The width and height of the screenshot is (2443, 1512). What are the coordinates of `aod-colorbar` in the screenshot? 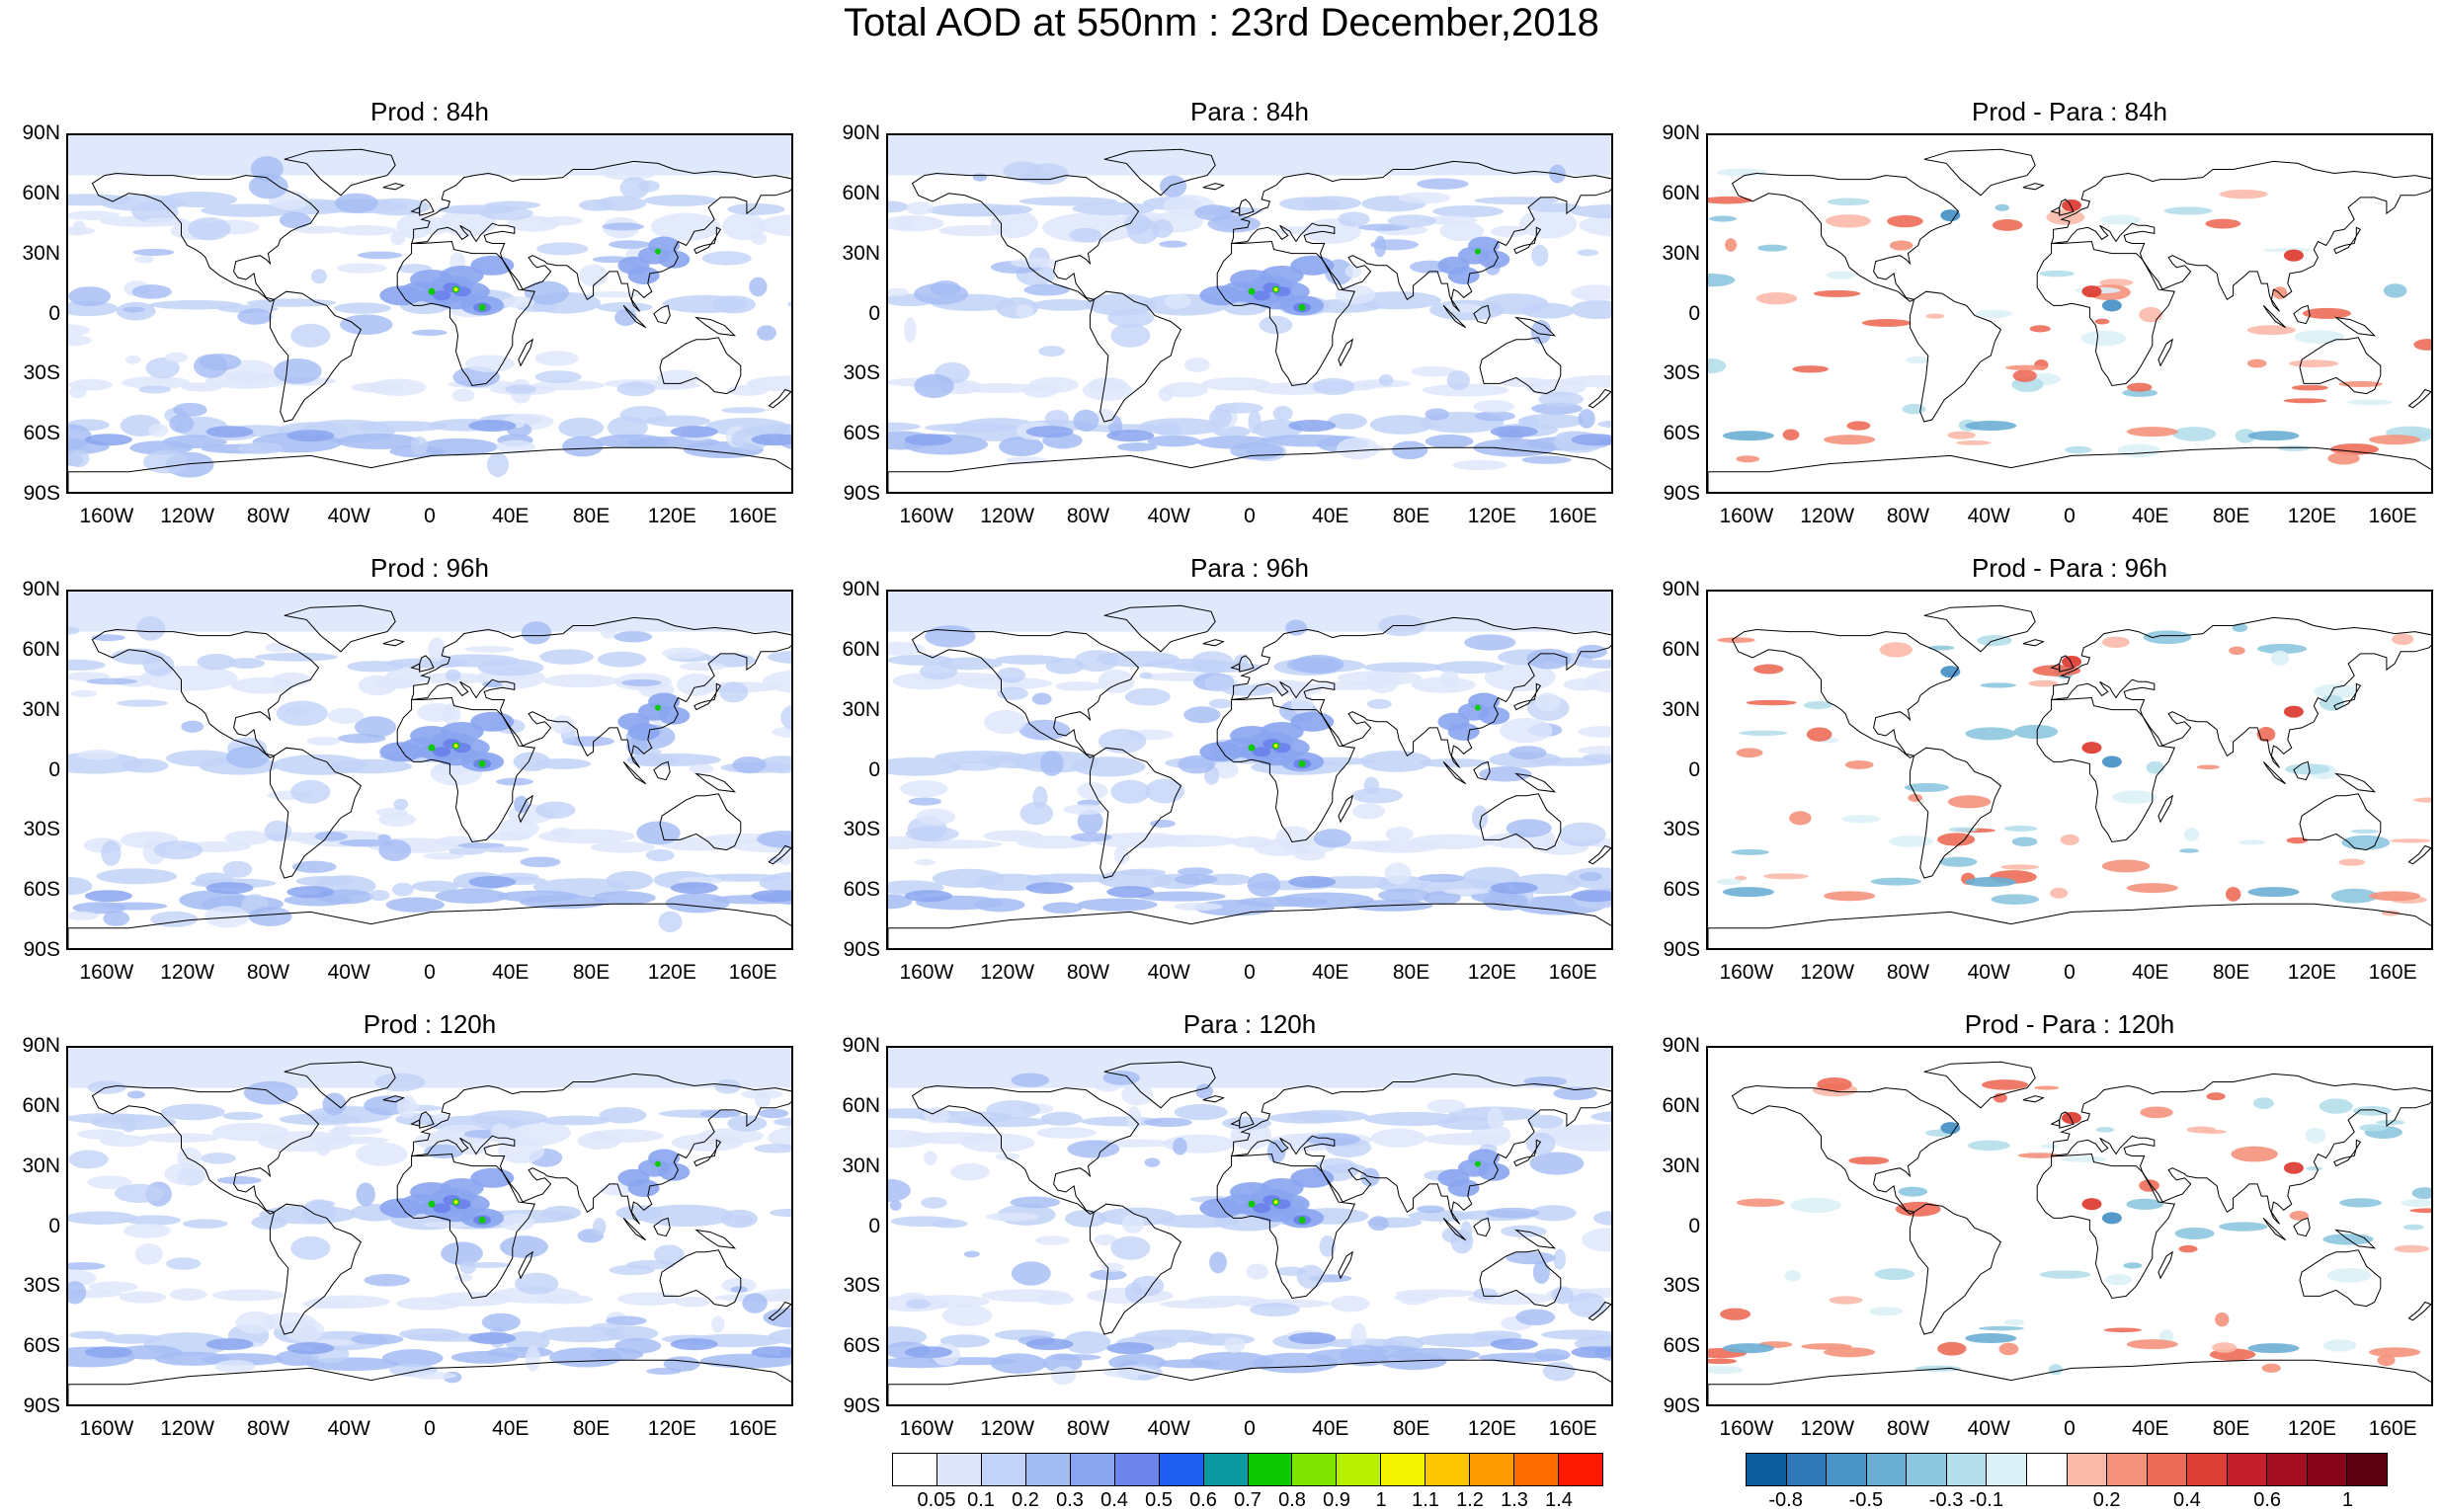 It's located at (1247, 1470).